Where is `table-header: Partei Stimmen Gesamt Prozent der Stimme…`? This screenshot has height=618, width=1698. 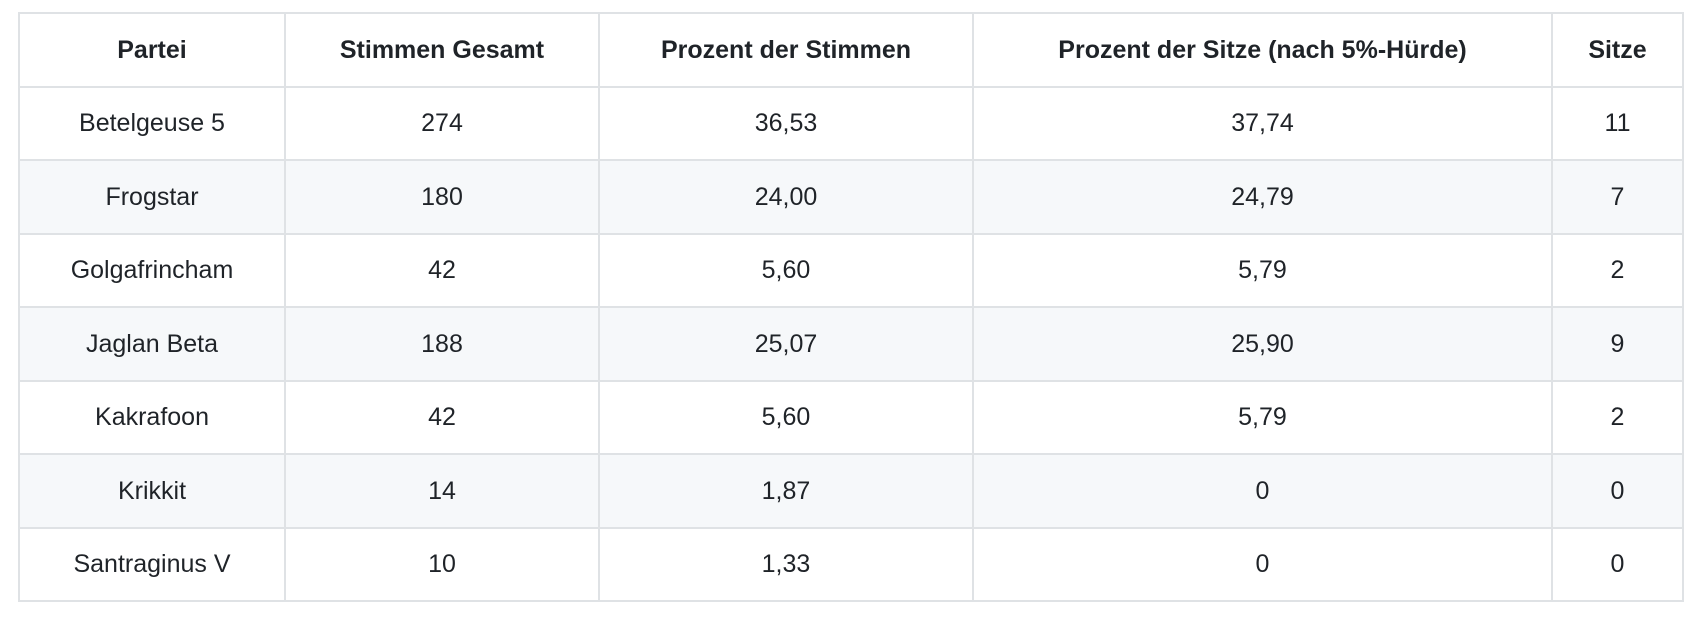
table-header: Partei Stimmen Gesamt Prozent der Stimme… is located at coordinates (851, 50).